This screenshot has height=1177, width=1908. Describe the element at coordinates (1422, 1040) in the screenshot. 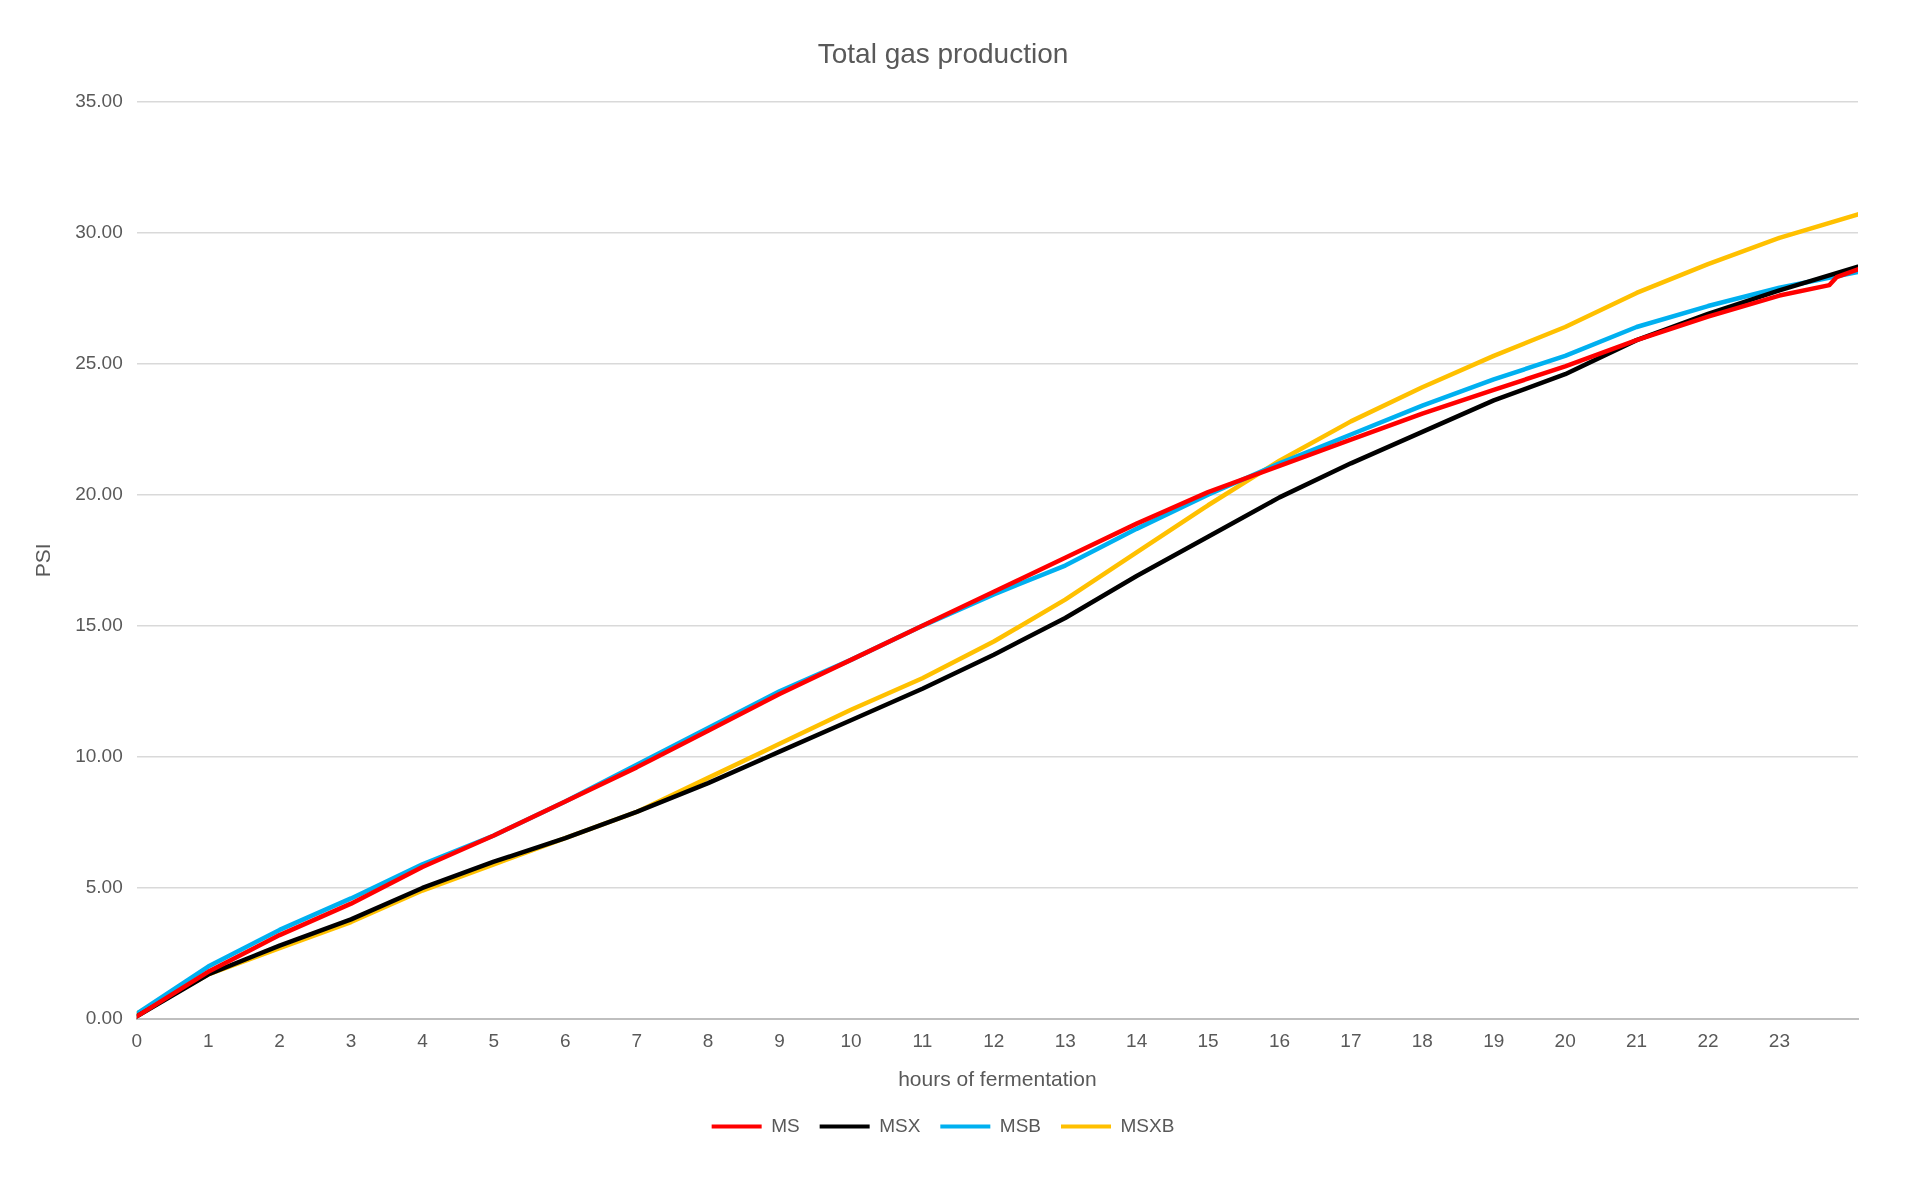

I see `x-tick-label: 18` at that location.